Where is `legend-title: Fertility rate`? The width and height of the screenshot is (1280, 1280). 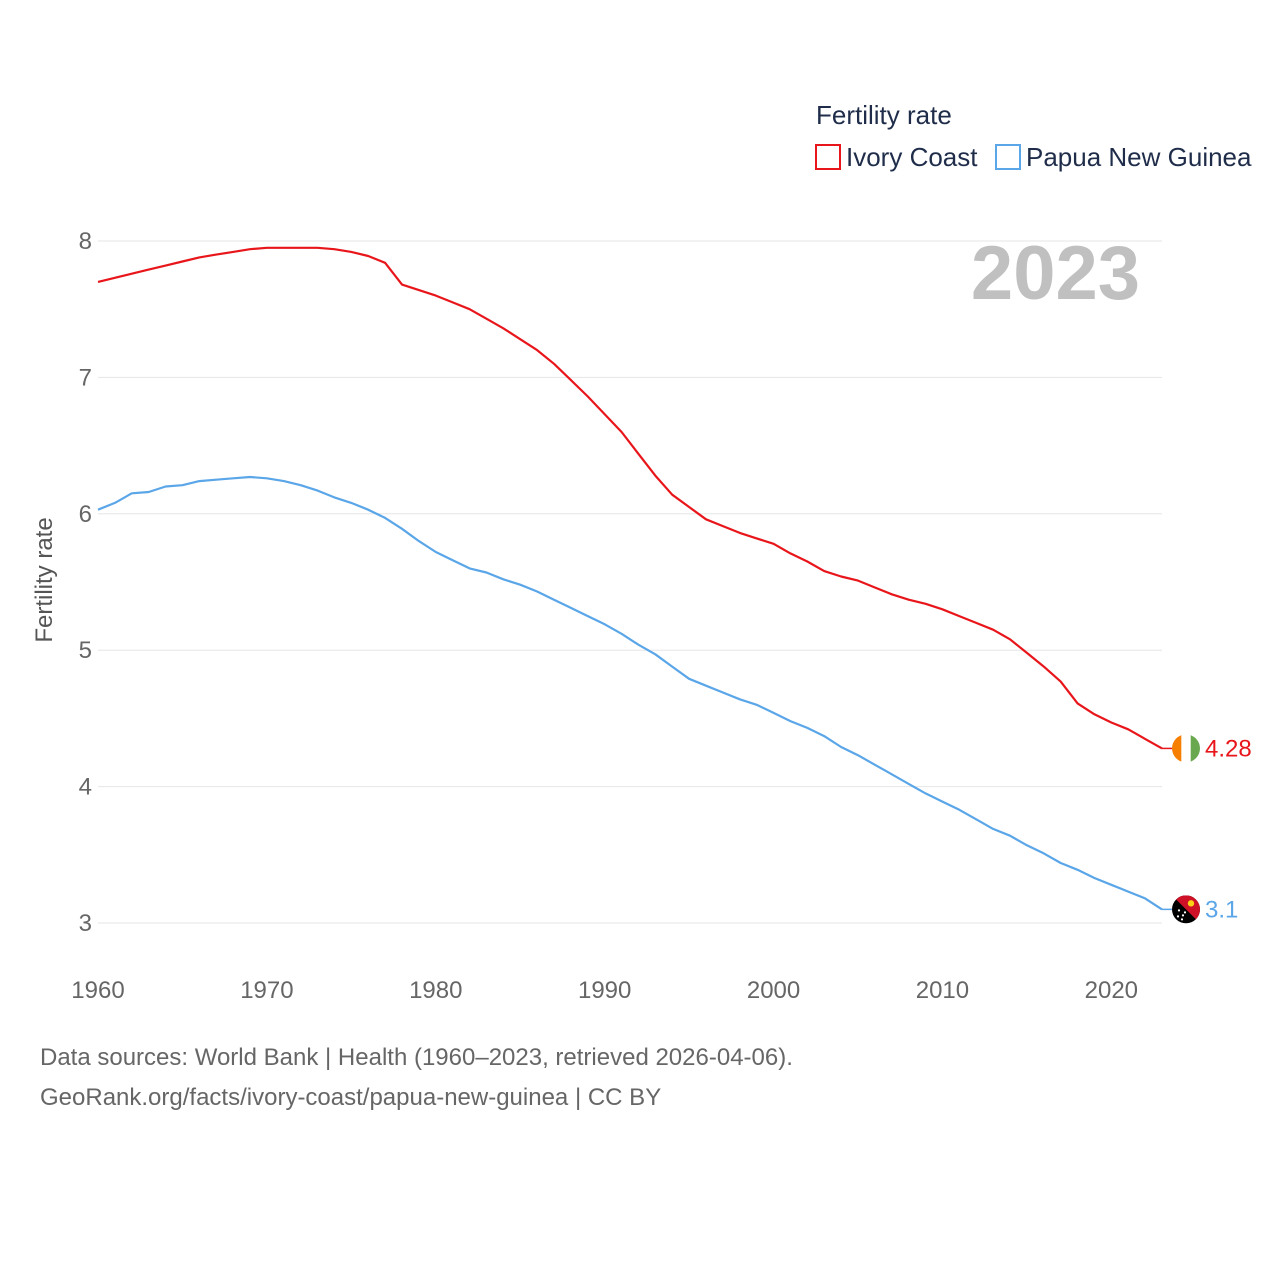
legend-title: Fertility rate is located at coordinates (884, 115).